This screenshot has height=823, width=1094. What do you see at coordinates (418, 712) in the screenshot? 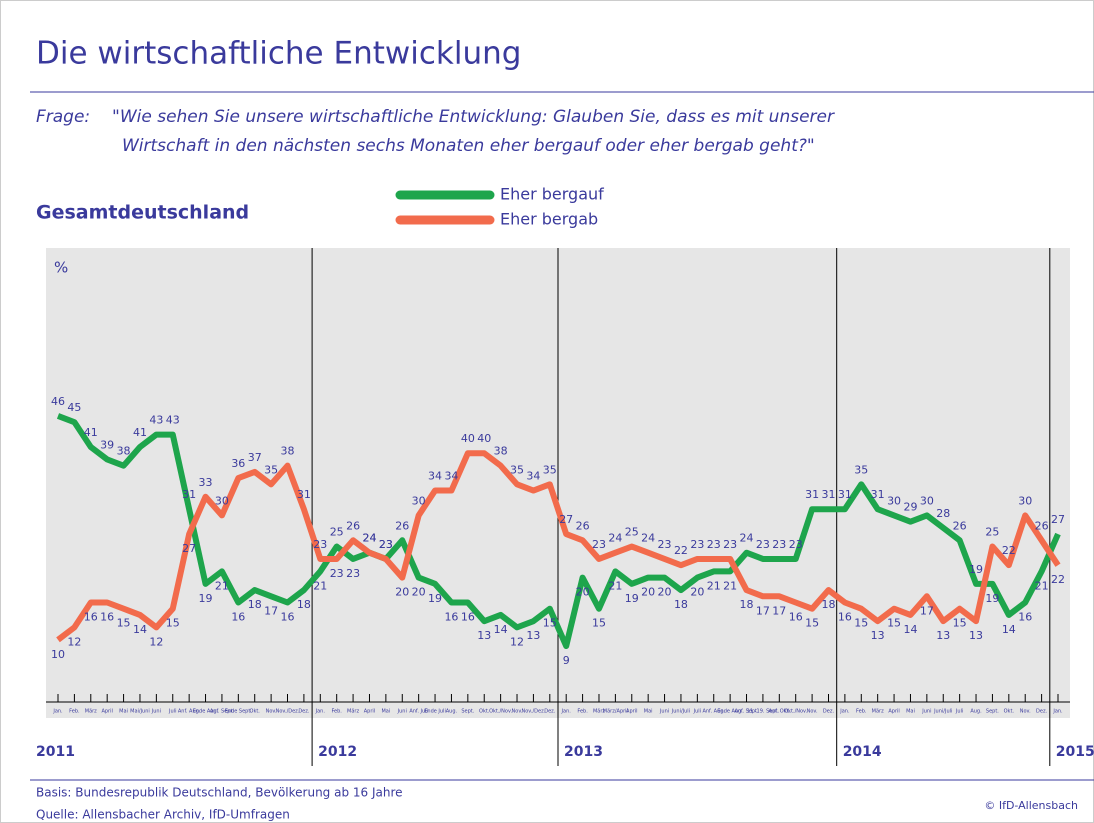
I see `x-tick-label: Anf. Juli` at bounding box center [418, 712].